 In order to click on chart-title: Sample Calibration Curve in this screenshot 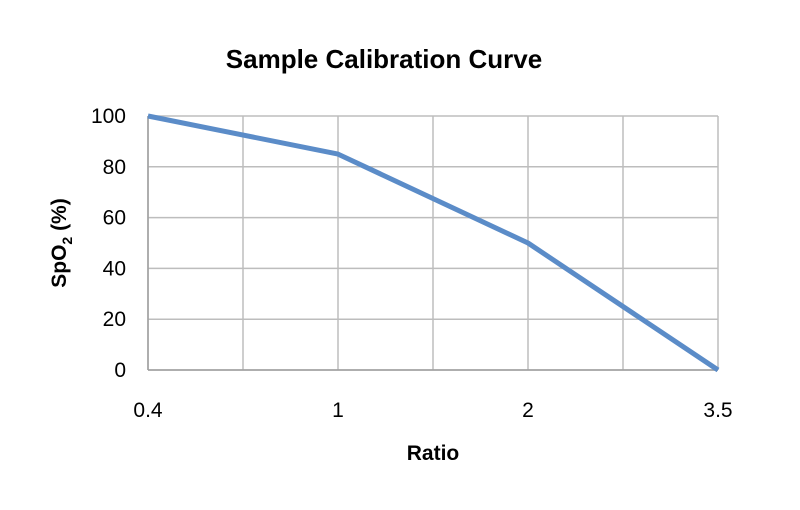, I will do `click(384, 59)`.